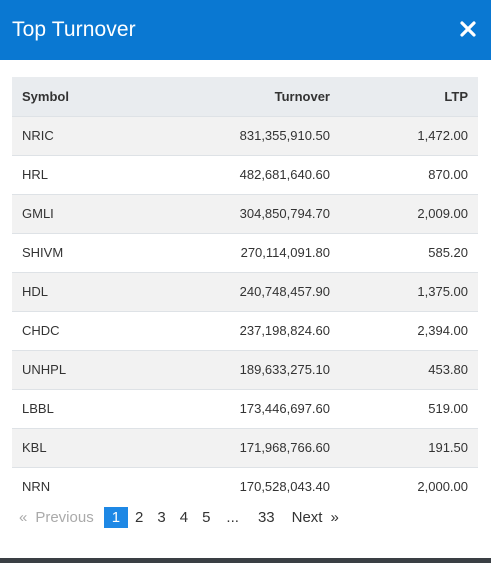 This screenshot has width=491, height=563. What do you see at coordinates (442, 291) in the screenshot?
I see `cell-ltp: 1,375.00` at bounding box center [442, 291].